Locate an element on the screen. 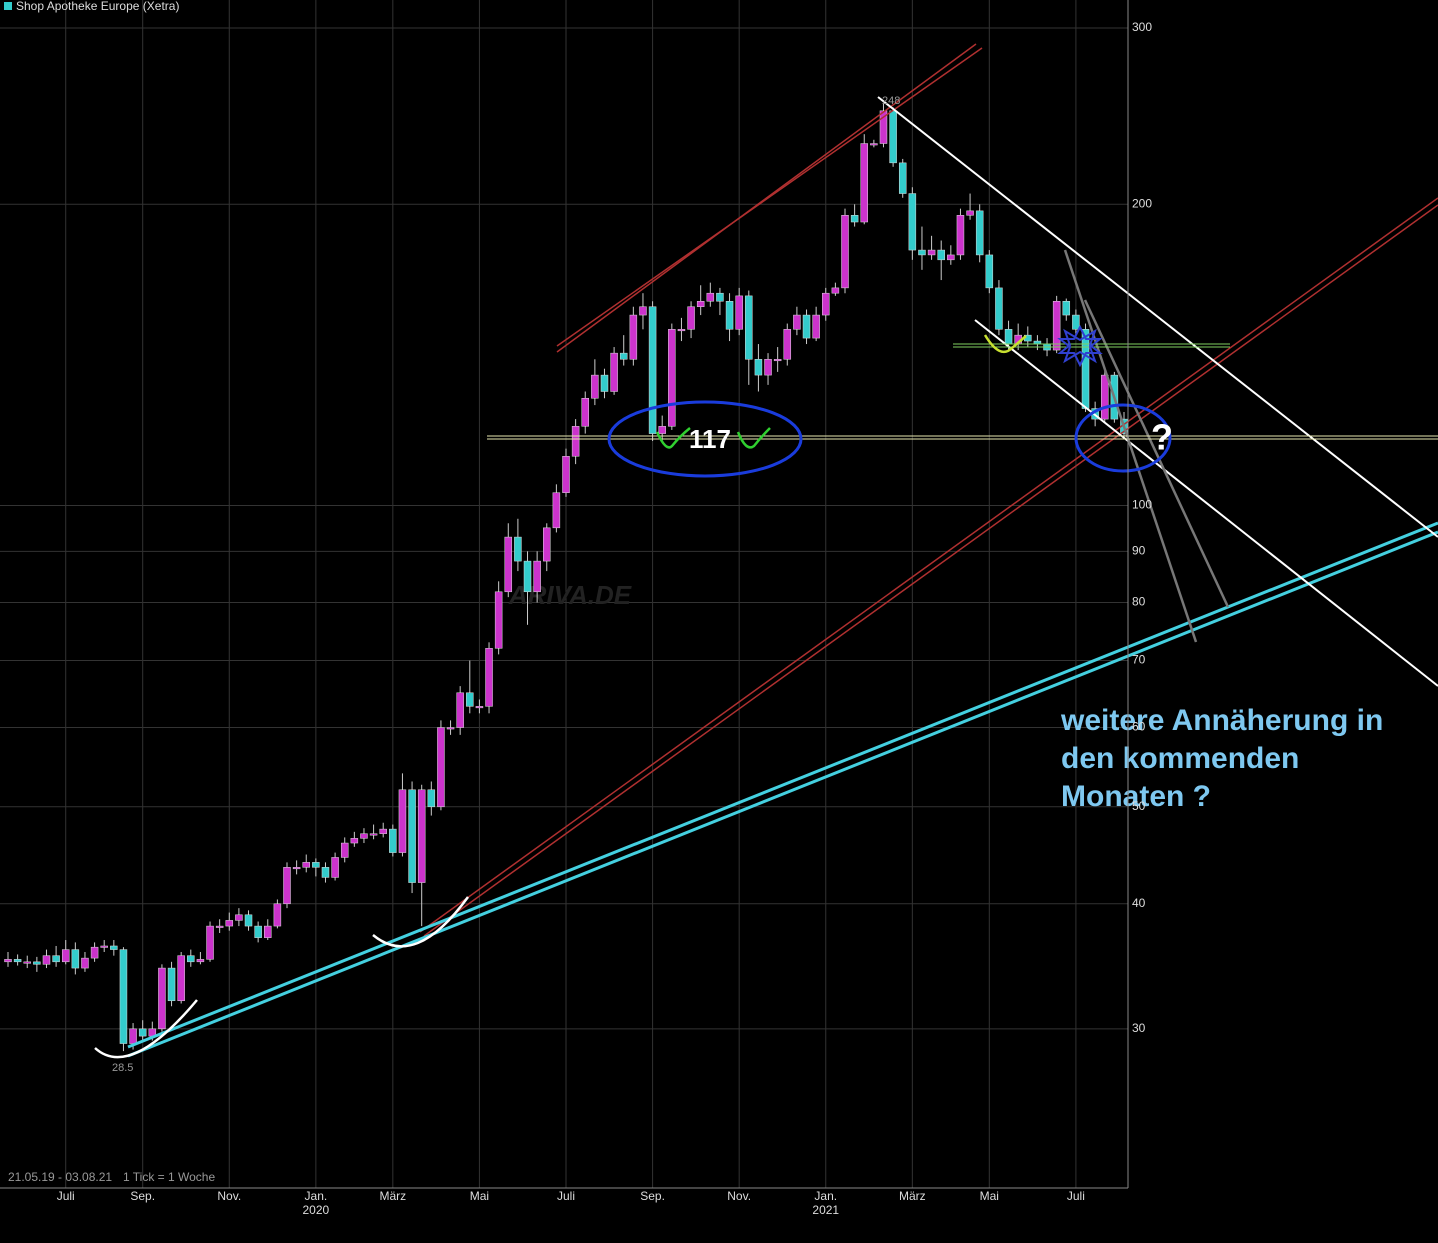 The width and height of the screenshot is (1438, 1243). highlight-ellipse is located at coordinates (705, 439).